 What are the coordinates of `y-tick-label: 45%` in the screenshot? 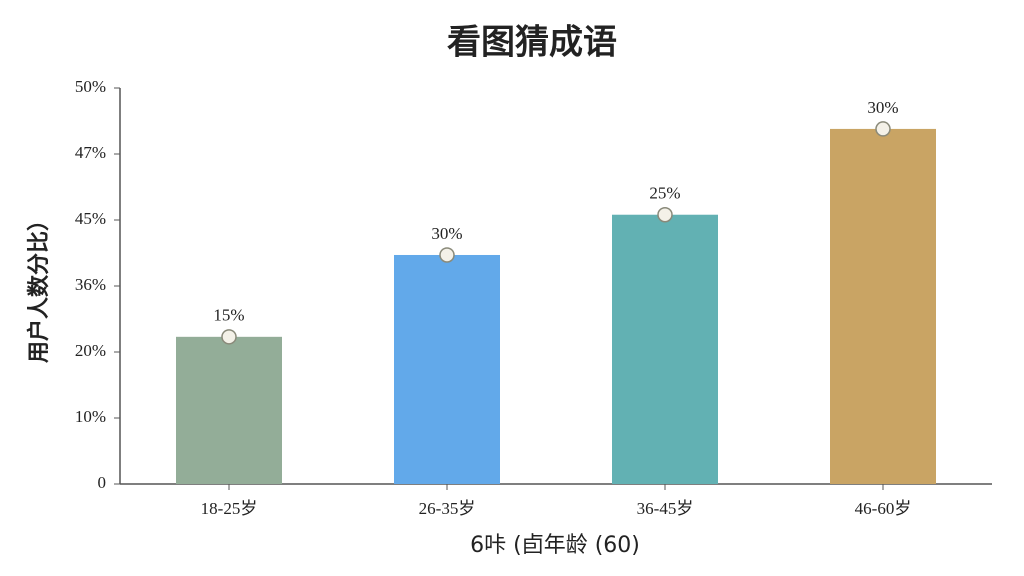 It's located at (90, 218).